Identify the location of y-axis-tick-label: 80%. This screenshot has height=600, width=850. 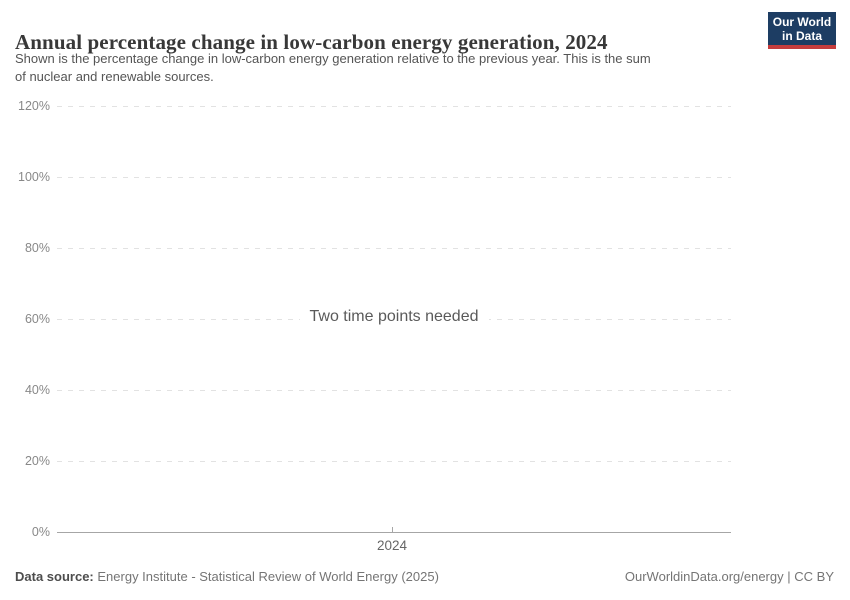
(37, 248).